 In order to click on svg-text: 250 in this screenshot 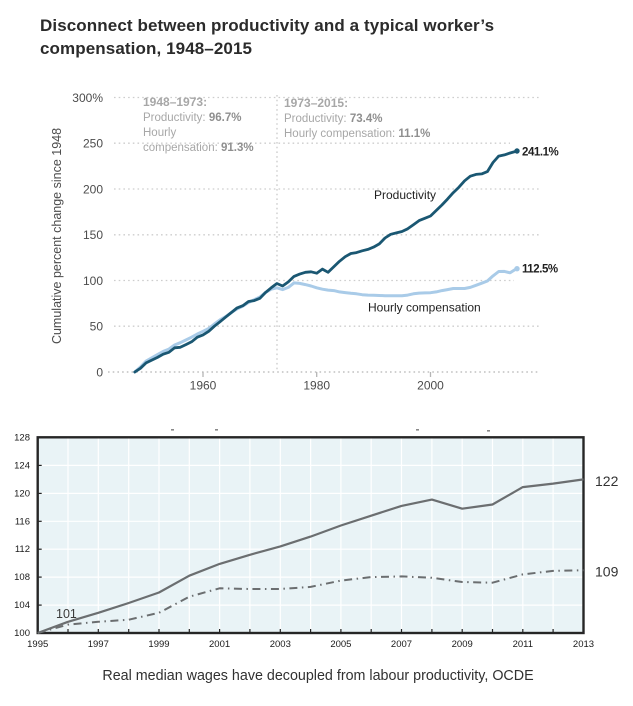, I will do `click(93, 144)`.